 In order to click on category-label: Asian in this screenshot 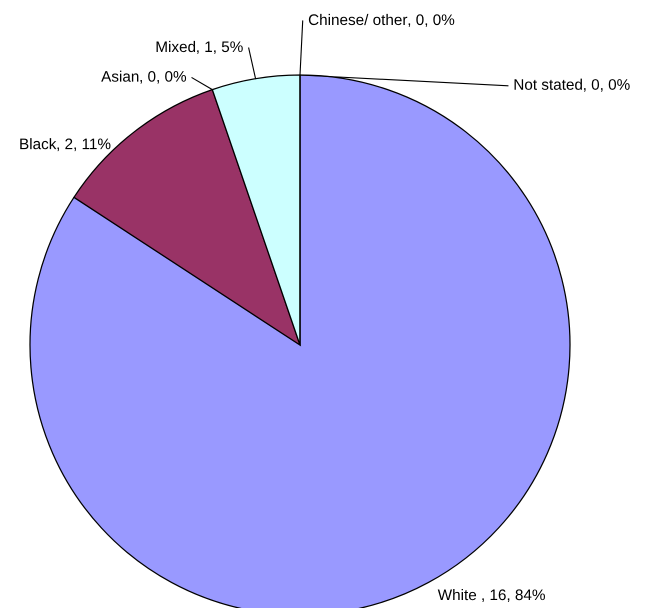, I will do `click(119, 76)`.